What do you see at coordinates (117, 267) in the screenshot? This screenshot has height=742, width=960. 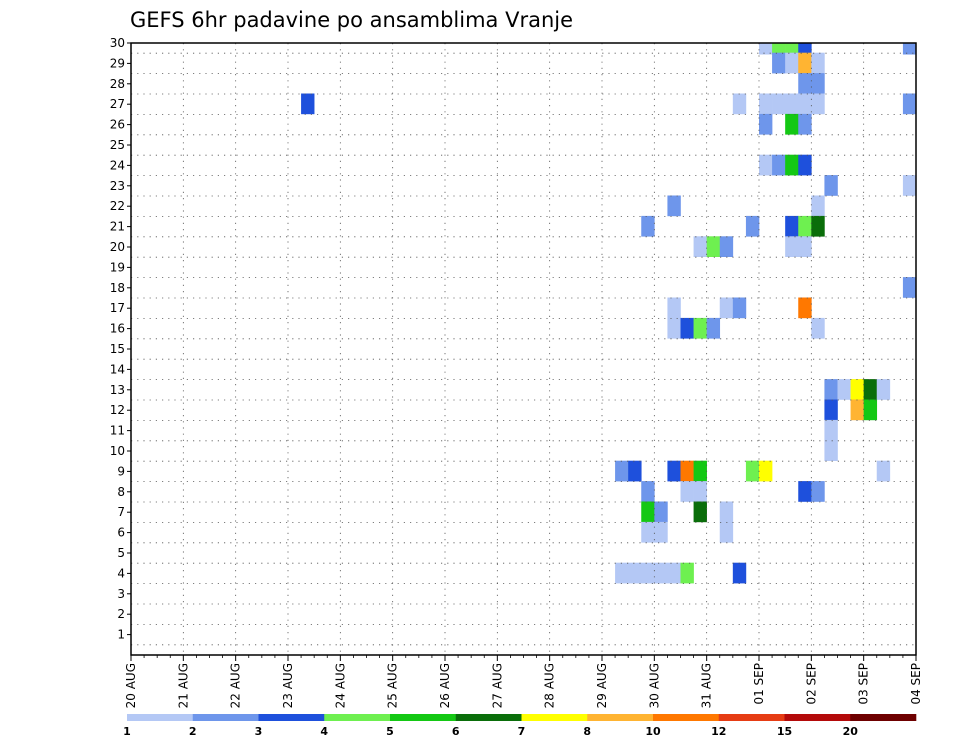 I see `y-tick-label: 19` at bounding box center [117, 267].